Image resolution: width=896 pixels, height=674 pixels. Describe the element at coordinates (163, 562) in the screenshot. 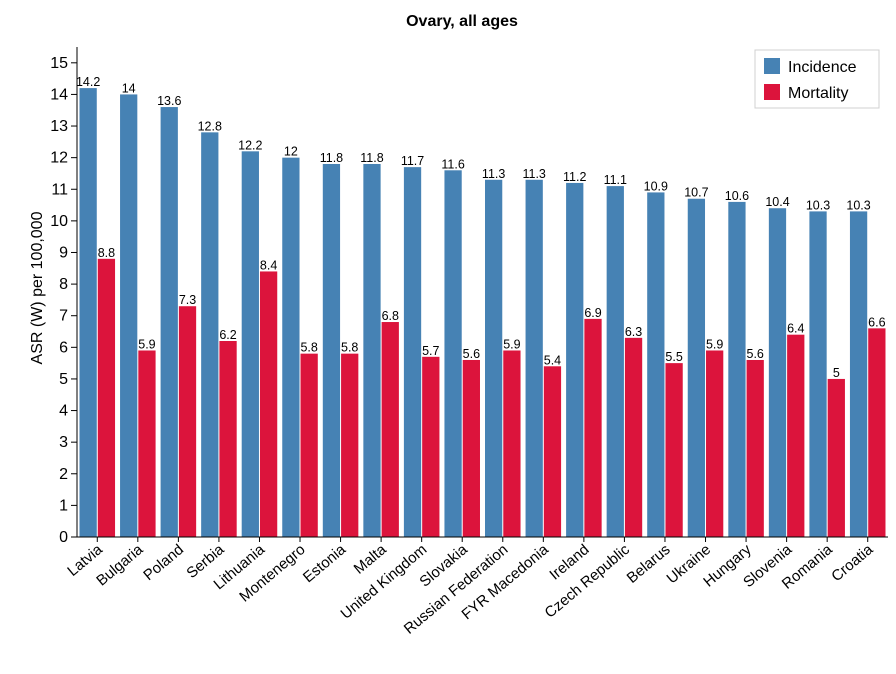

I see `x-tick-label: Poland` at that location.